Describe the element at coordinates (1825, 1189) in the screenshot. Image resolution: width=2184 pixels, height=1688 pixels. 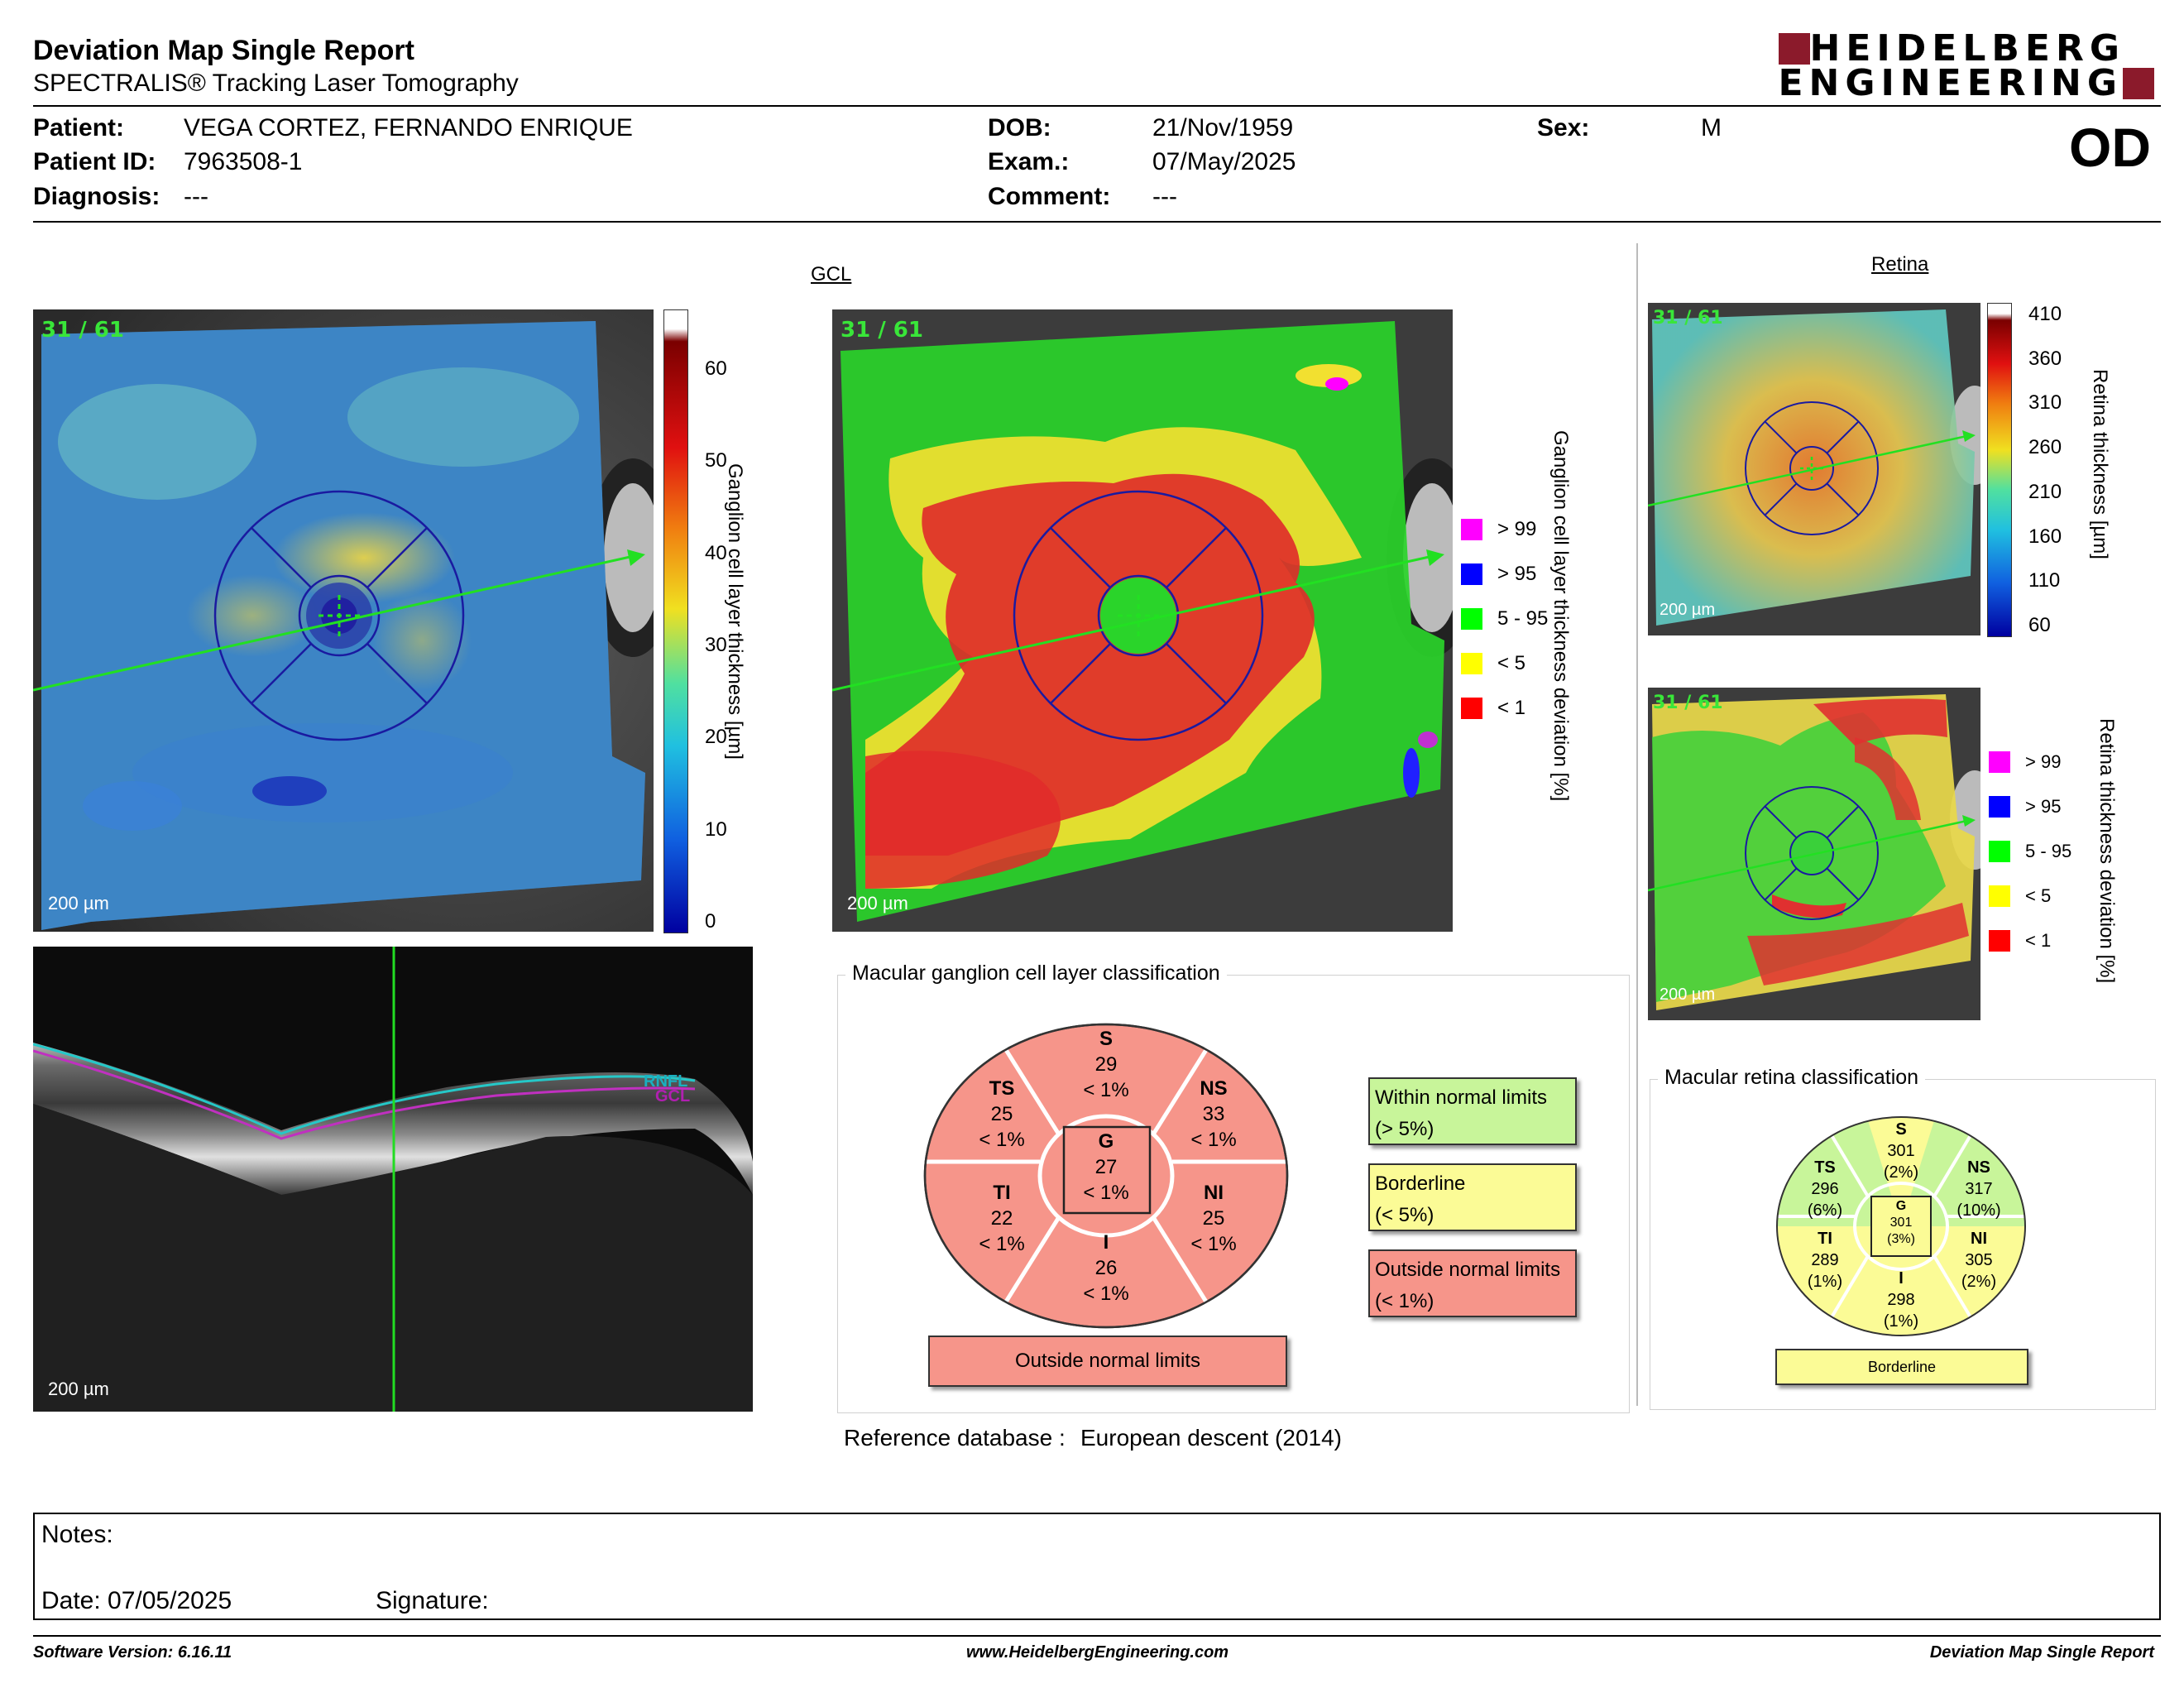
I see `sector-value: 296` at that location.